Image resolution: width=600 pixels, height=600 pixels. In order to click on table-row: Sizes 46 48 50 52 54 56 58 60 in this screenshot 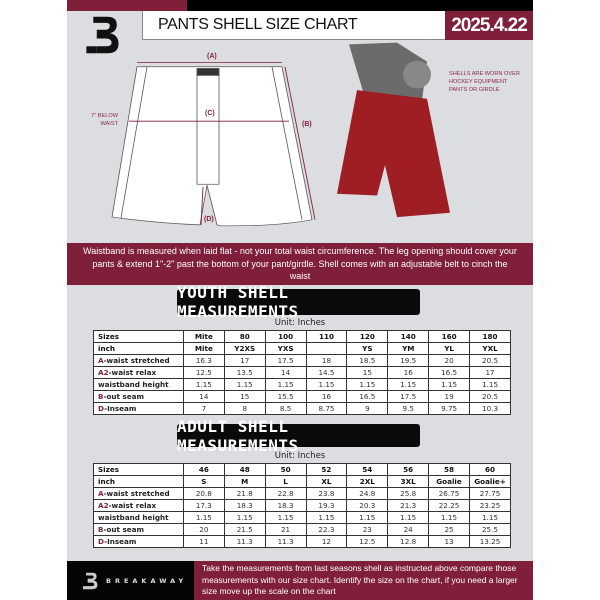, I will do `click(302, 469)`.